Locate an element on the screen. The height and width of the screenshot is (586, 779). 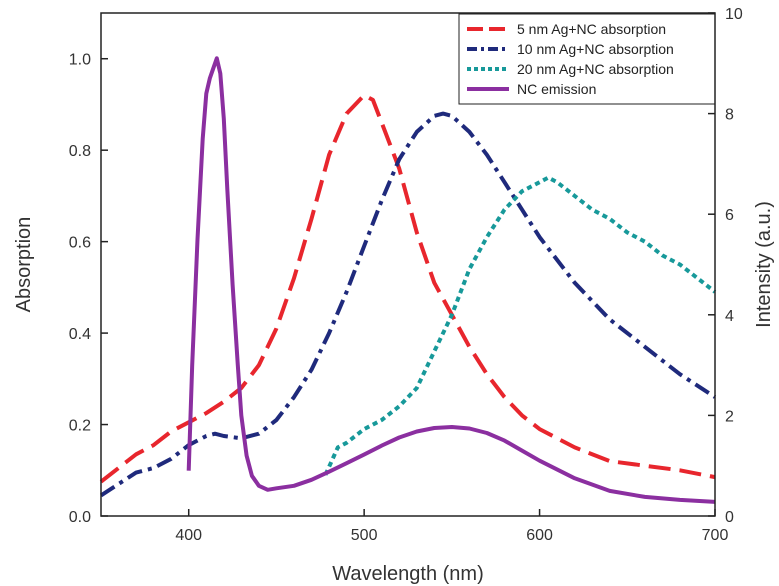
y-right-tick-label: 6 is located at coordinates (729, 215).